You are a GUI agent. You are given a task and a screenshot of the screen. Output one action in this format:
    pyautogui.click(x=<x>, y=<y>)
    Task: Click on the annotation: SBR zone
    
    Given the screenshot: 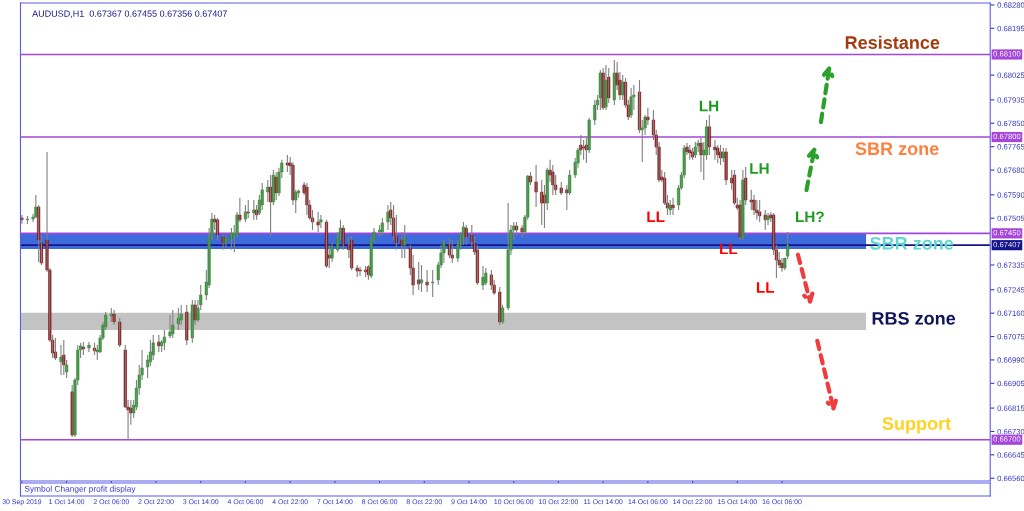 What is the action you would take?
    pyautogui.click(x=897, y=149)
    